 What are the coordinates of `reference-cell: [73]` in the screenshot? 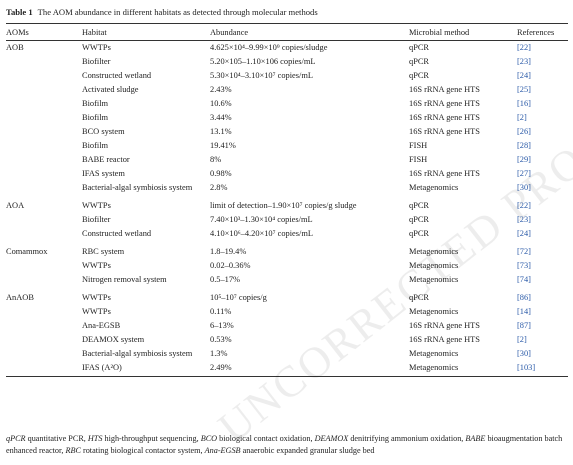 It's located at (524, 266).